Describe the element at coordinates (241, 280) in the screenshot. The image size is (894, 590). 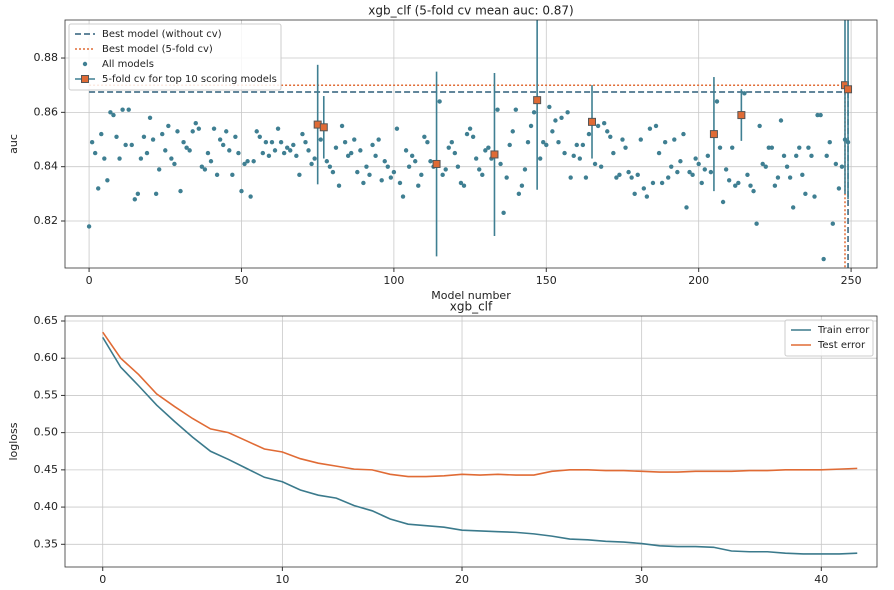
I see `x-tick-label: 50` at that location.